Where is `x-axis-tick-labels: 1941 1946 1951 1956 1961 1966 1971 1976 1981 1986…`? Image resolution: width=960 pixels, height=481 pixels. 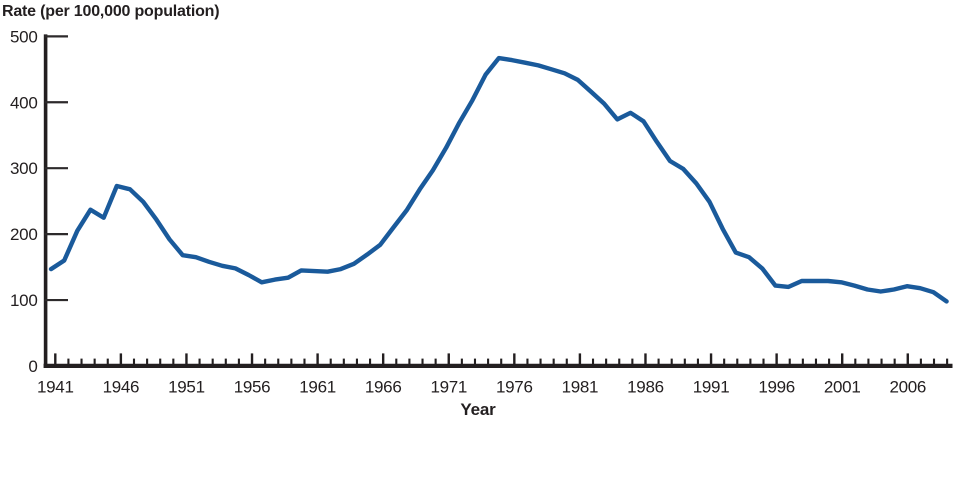
x-axis-tick-labels: 1941 1946 1951 1956 1961 1966 1971 1976 1981 1986… is located at coordinates (481, 387).